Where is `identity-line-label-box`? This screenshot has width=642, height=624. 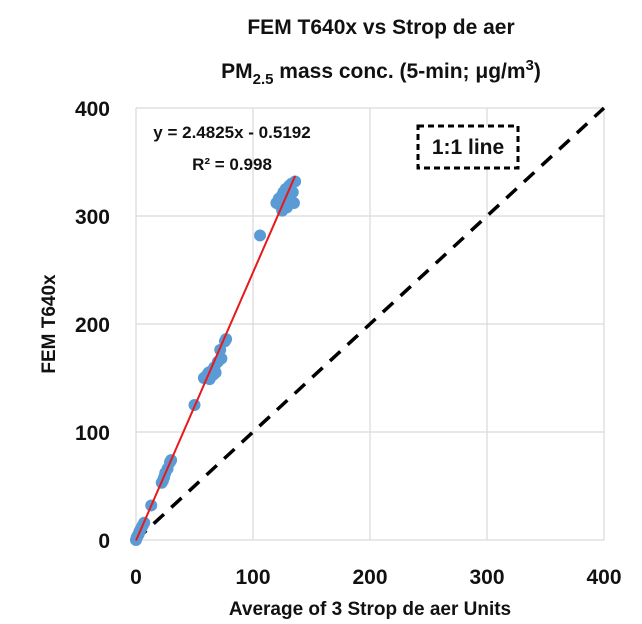
identity-line-label-box is located at coordinates (468, 147).